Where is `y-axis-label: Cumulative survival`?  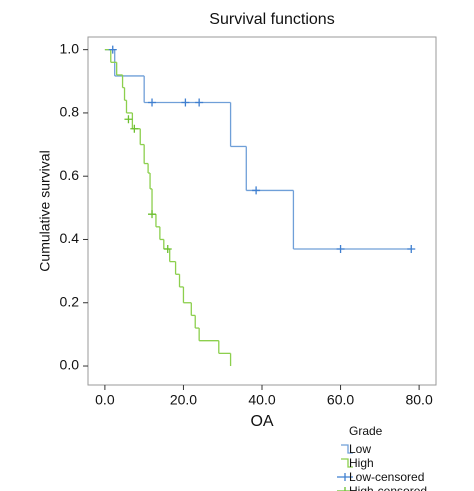
y-axis-label: Cumulative survival is located at coordinates (45, 210).